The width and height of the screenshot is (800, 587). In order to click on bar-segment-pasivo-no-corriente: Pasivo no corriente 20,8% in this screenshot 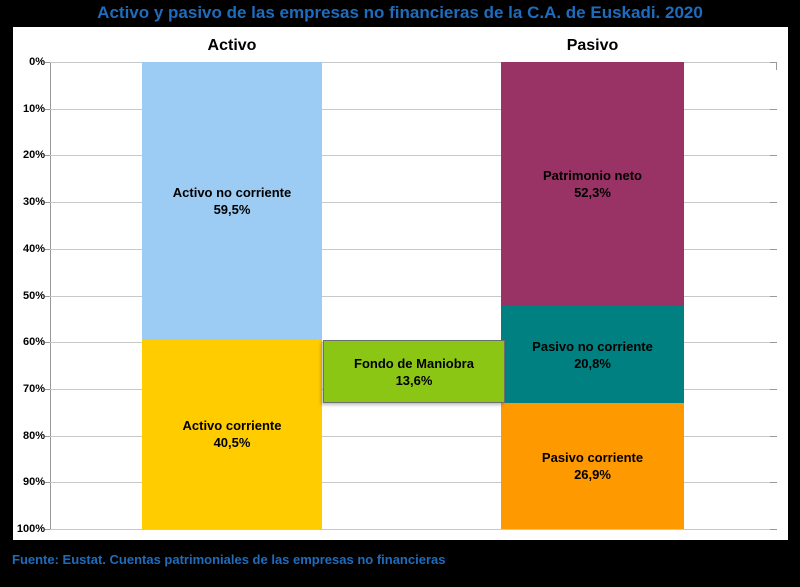, I will do `click(592, 355)`.